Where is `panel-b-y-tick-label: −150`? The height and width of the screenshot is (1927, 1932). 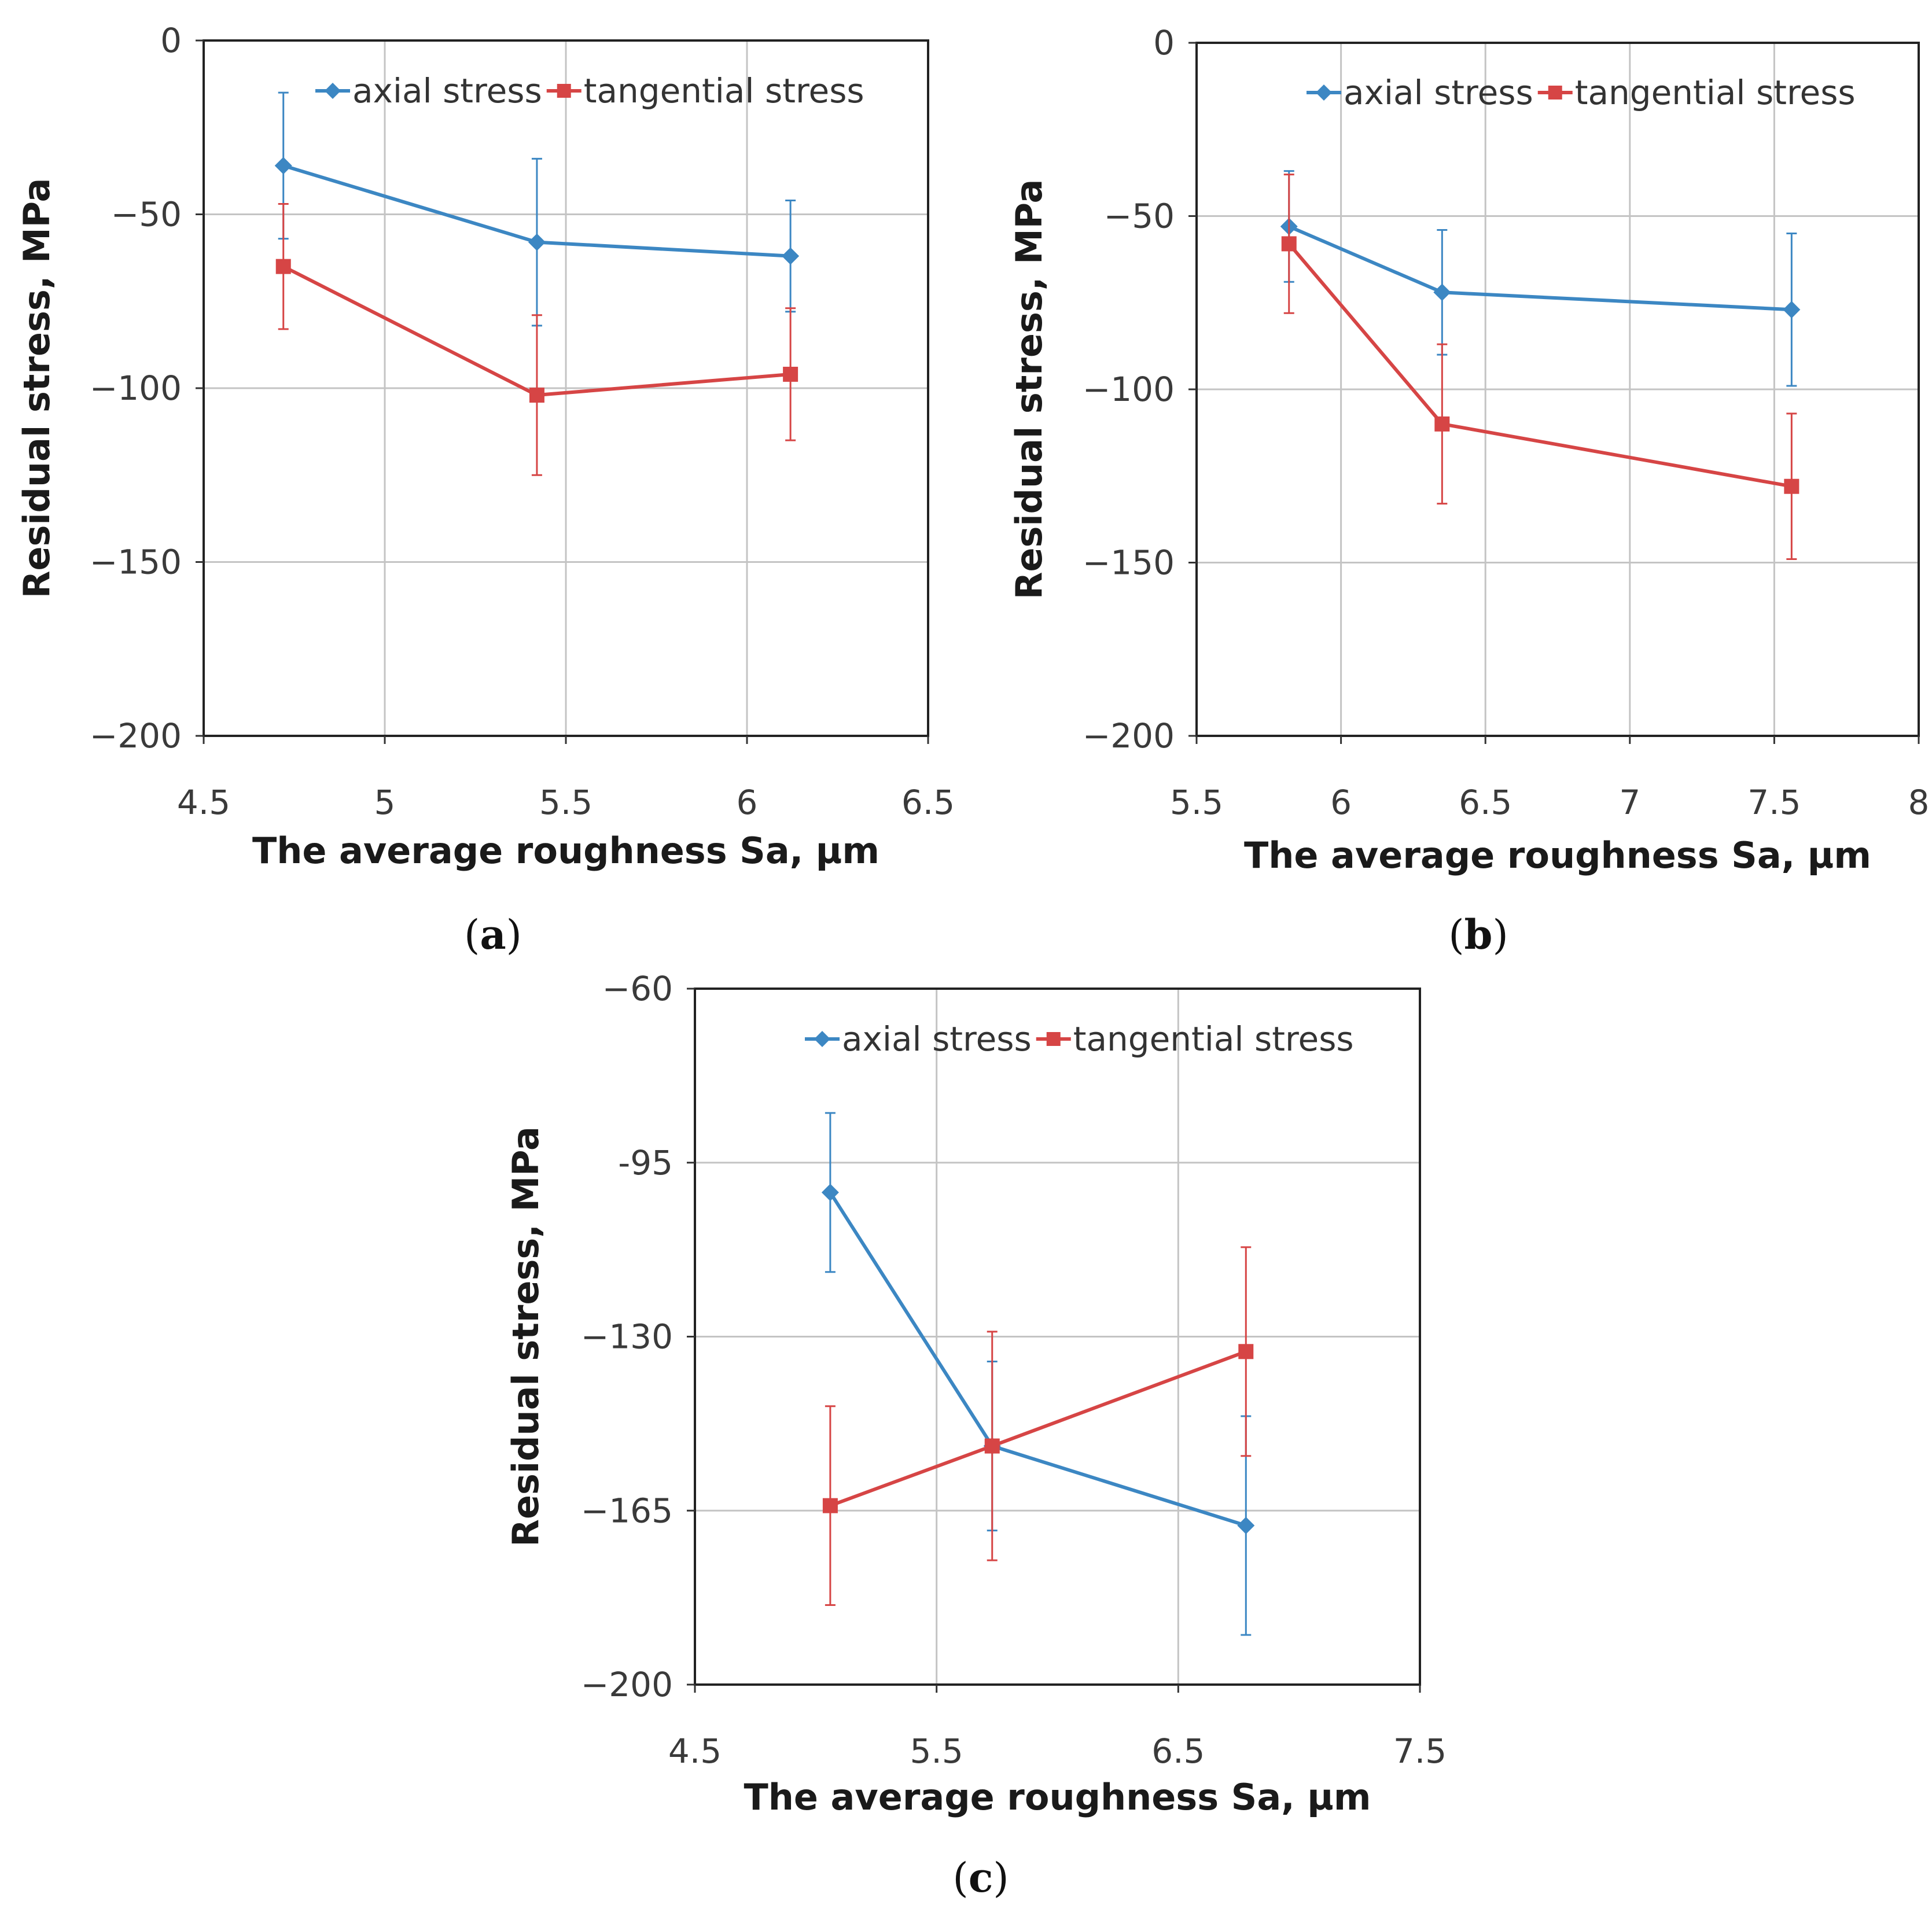 panel-b-y-tick-label: −150 is located at coordinates (1129, 563).